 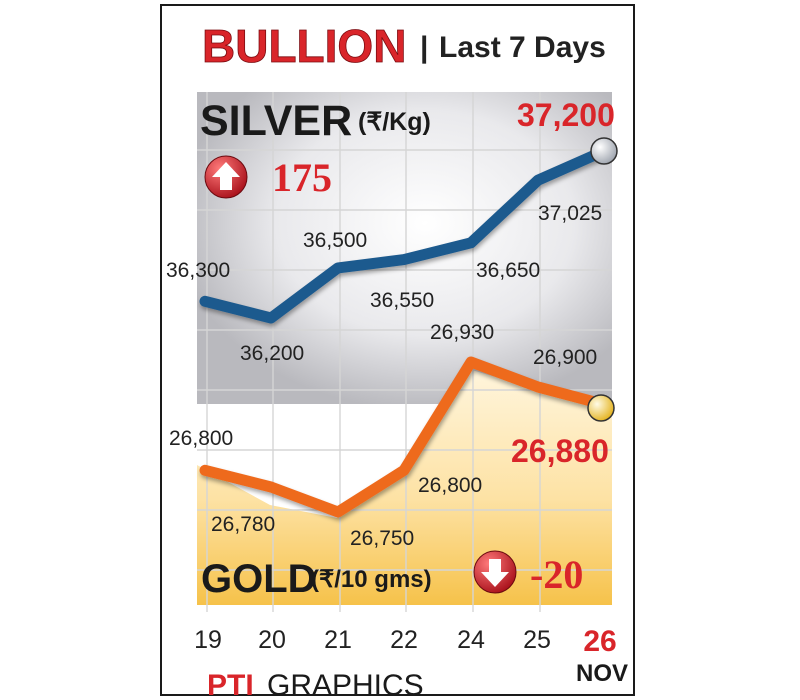 I want to click on x-tick-21: 21, so click(x=338, y=640).